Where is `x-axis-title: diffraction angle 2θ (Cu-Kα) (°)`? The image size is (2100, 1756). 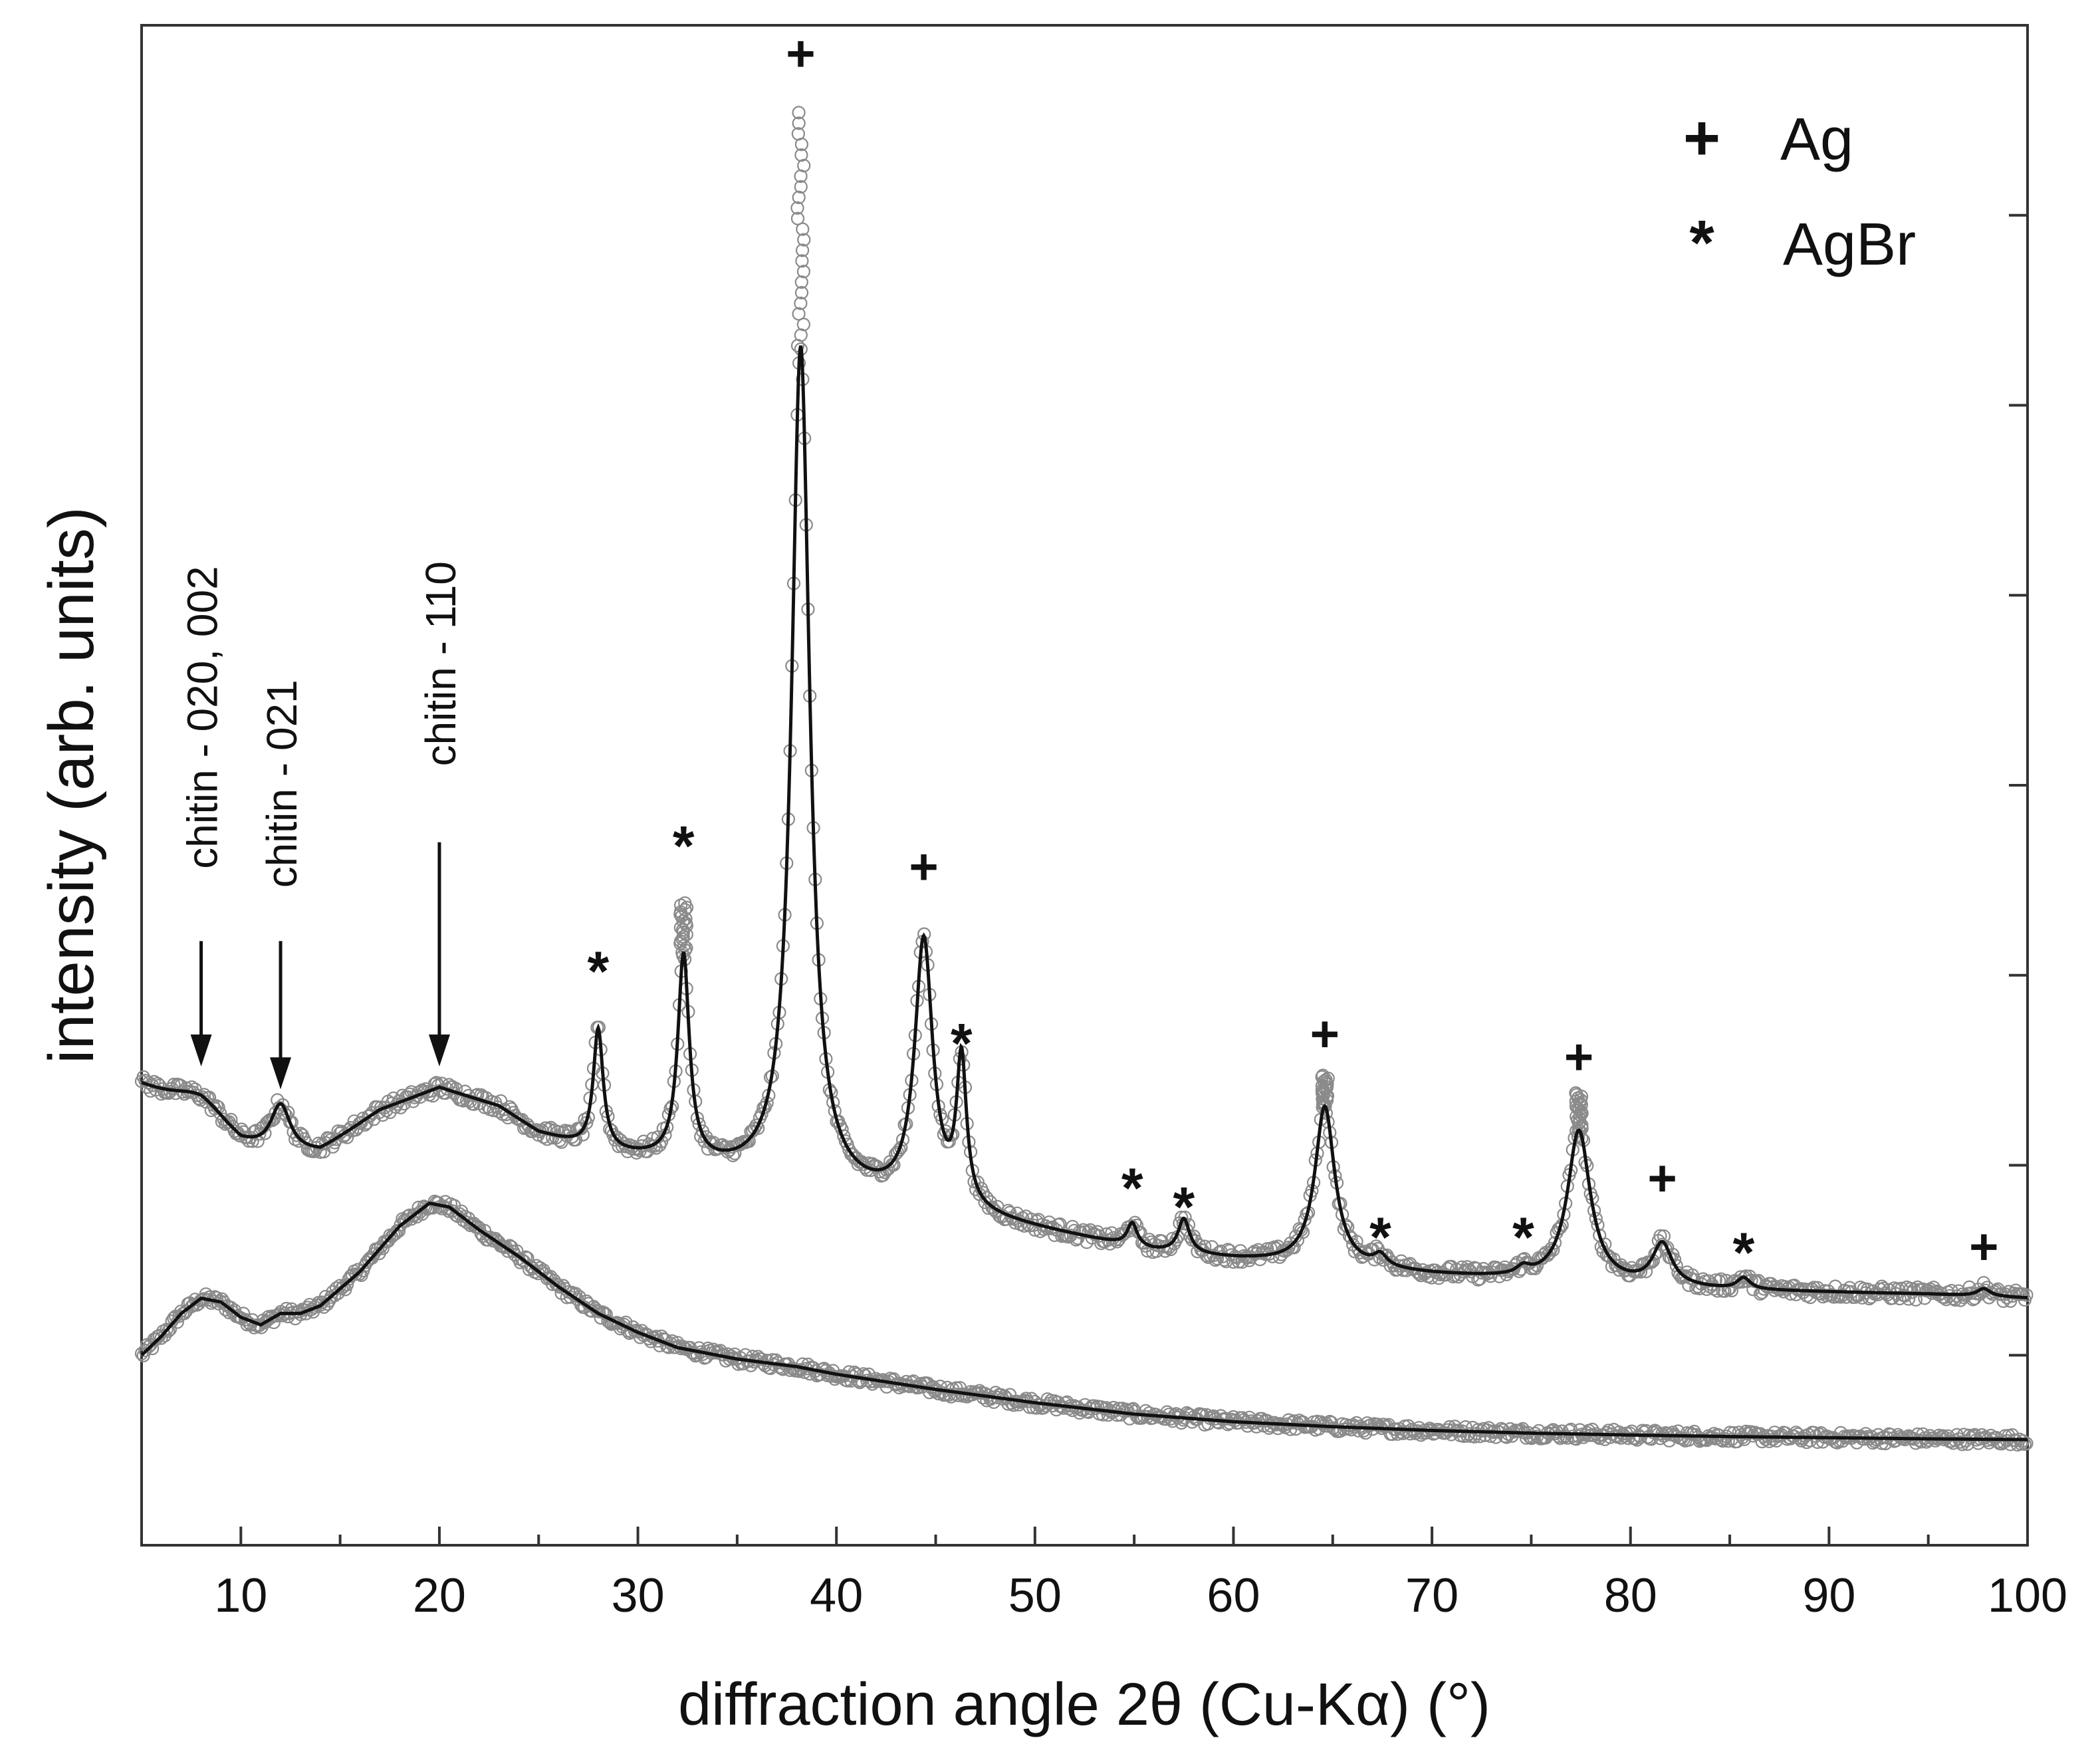 x-axis-title: diffraction angle 2θ (Cu-Kα) (°) is located at coordinates (1084, 1705).